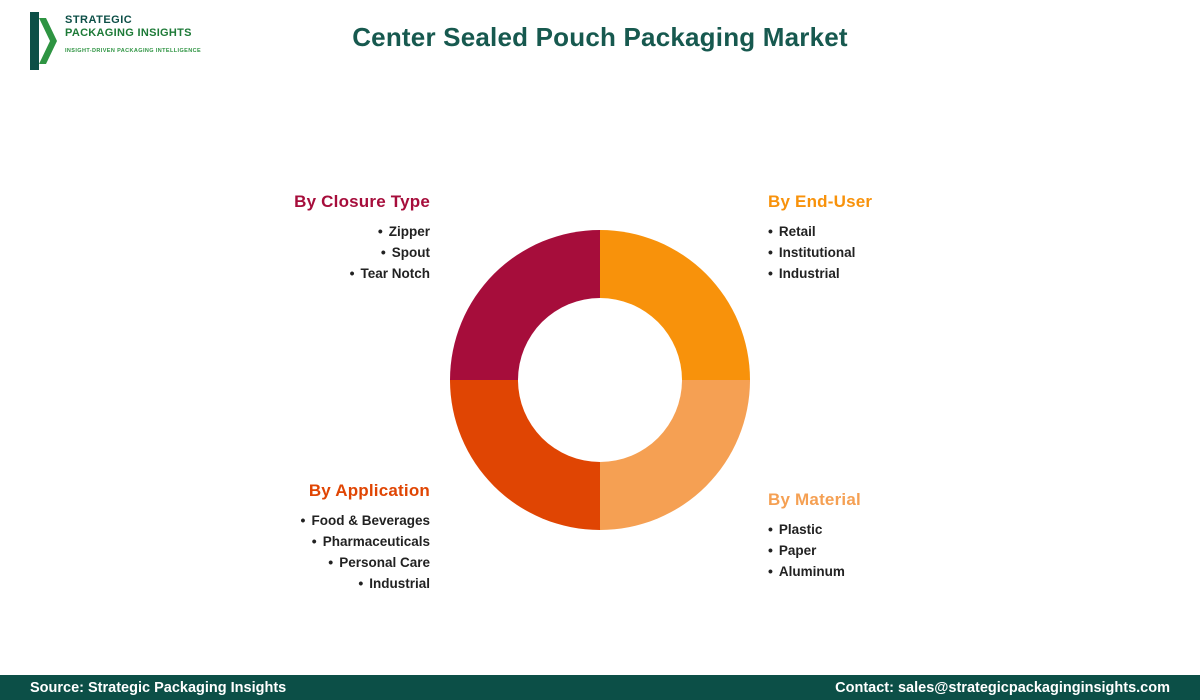 The height and width of the screenshot is (700, 1200). Describe the element at coordinates (820, 201) in the screenshot. I see `segment-heading-end-user: By End-User` at that location.